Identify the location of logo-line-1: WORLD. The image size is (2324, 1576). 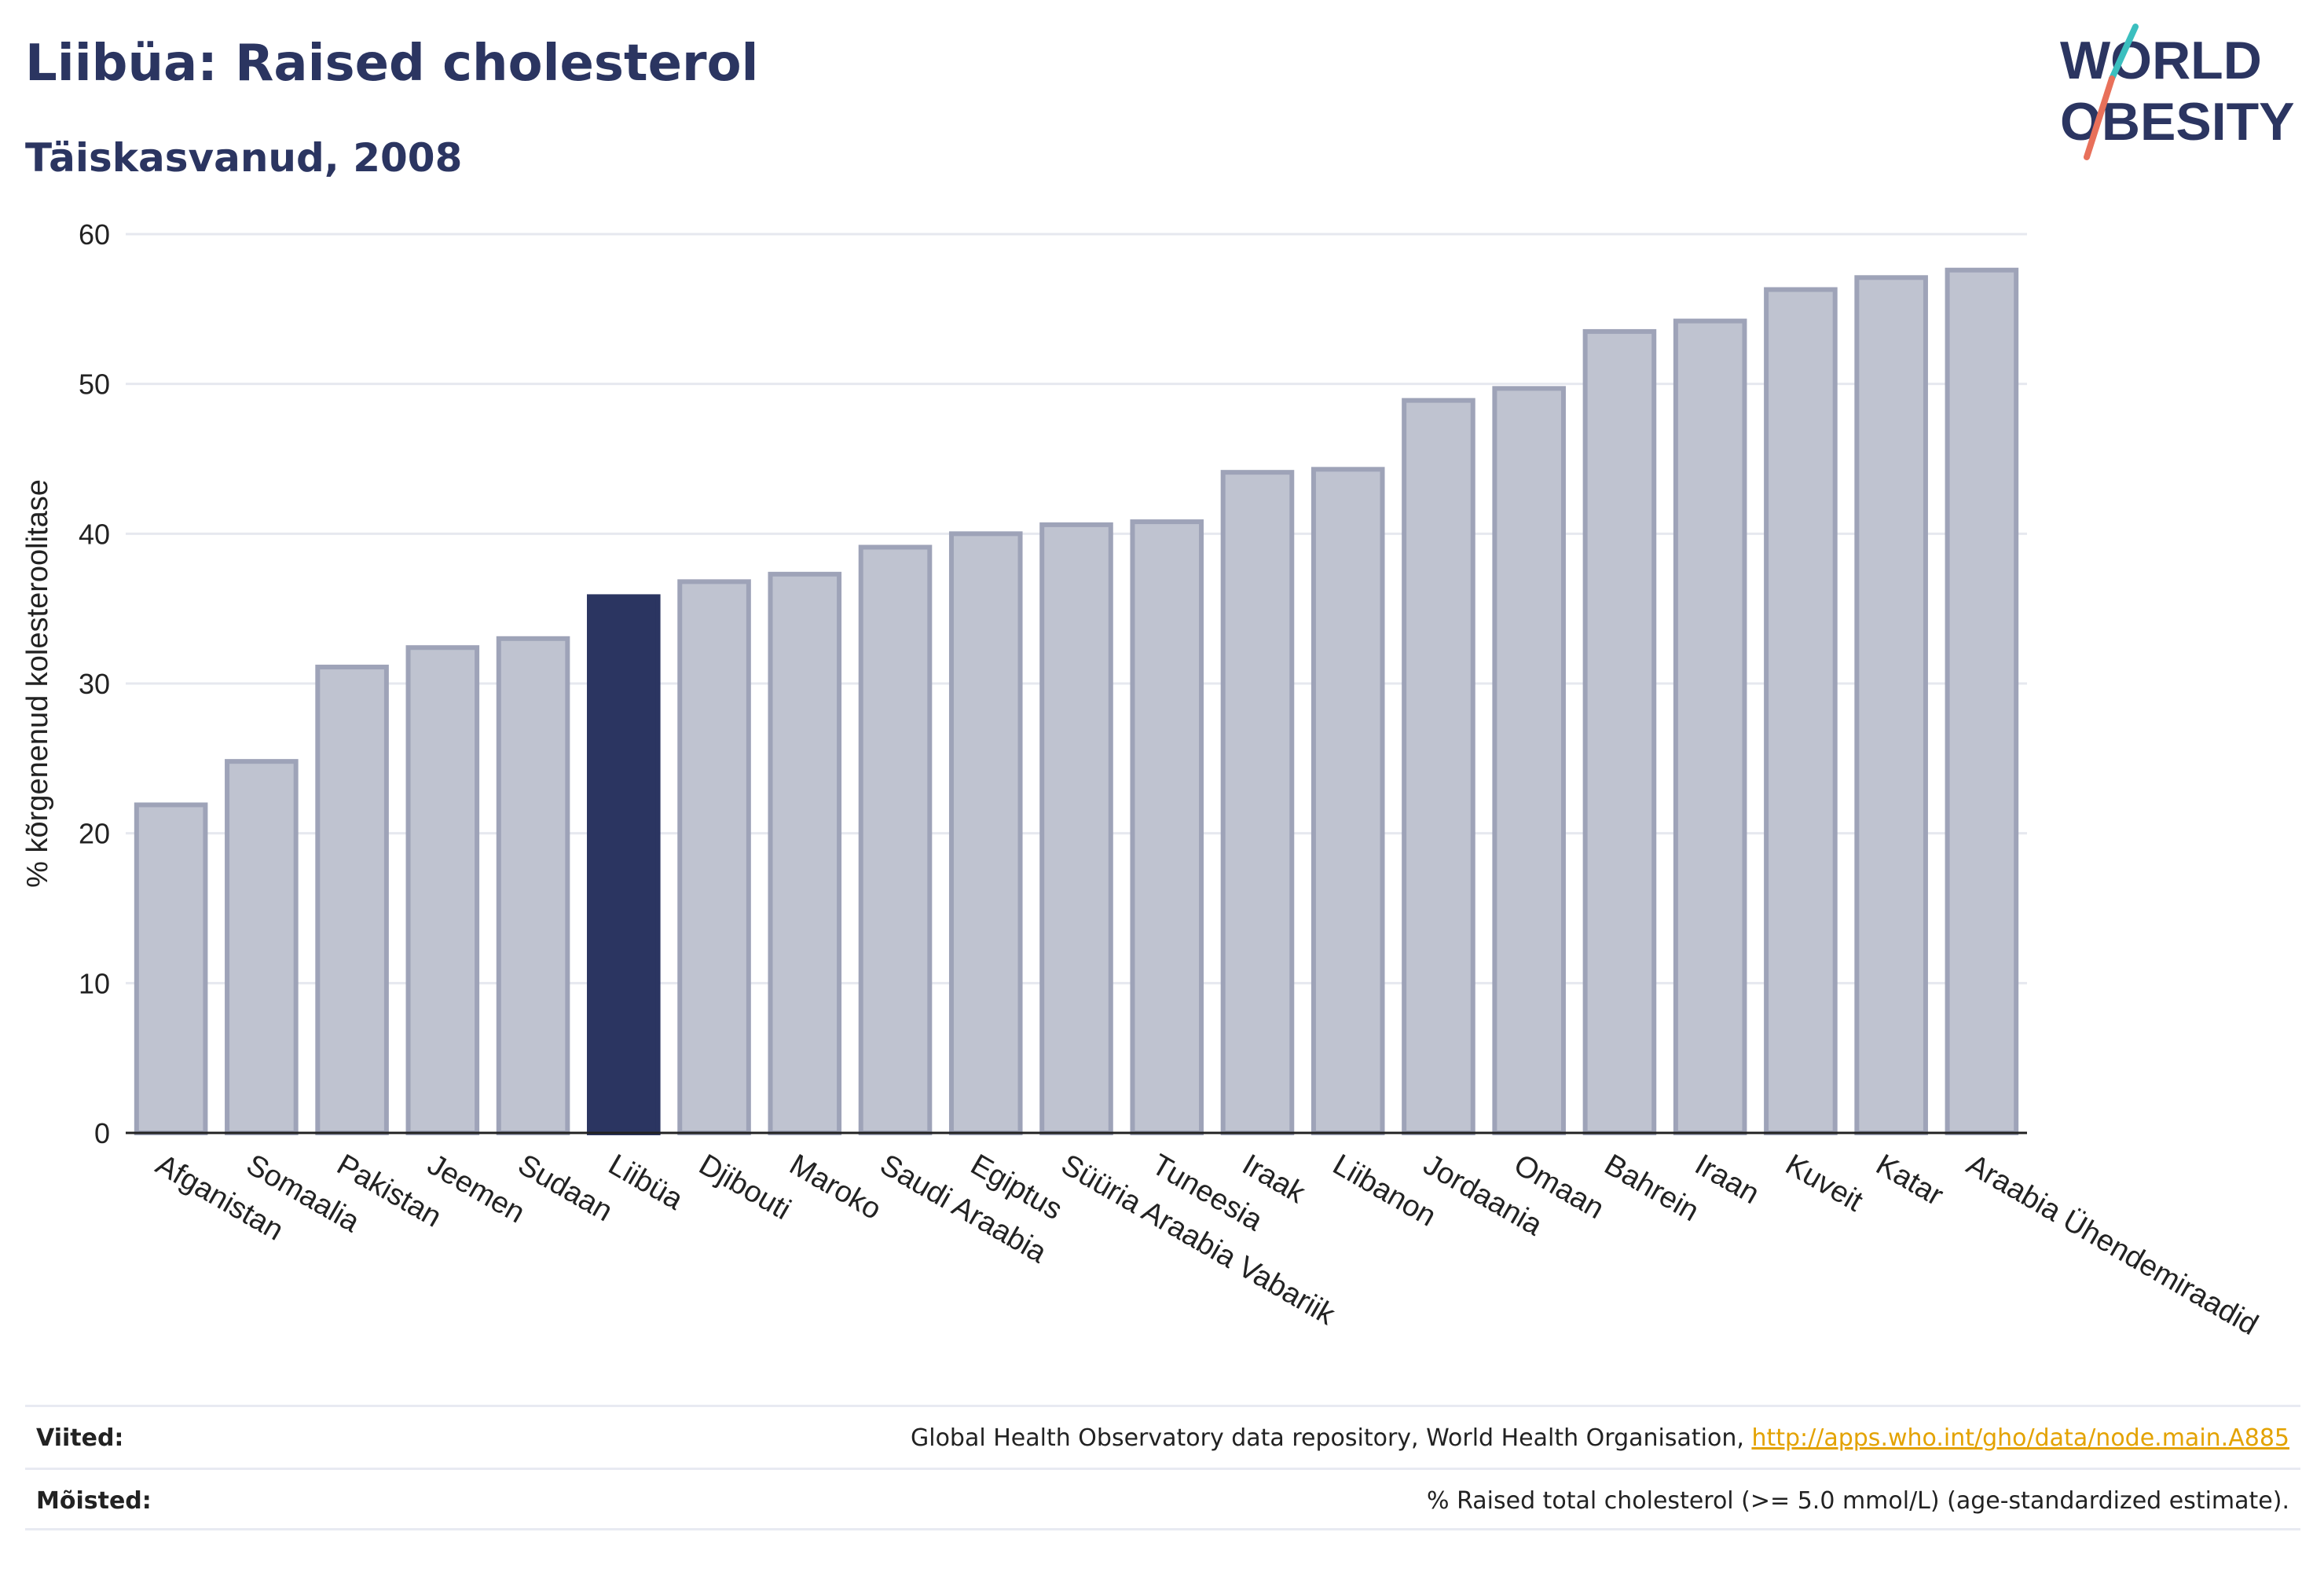
(2161, 60).